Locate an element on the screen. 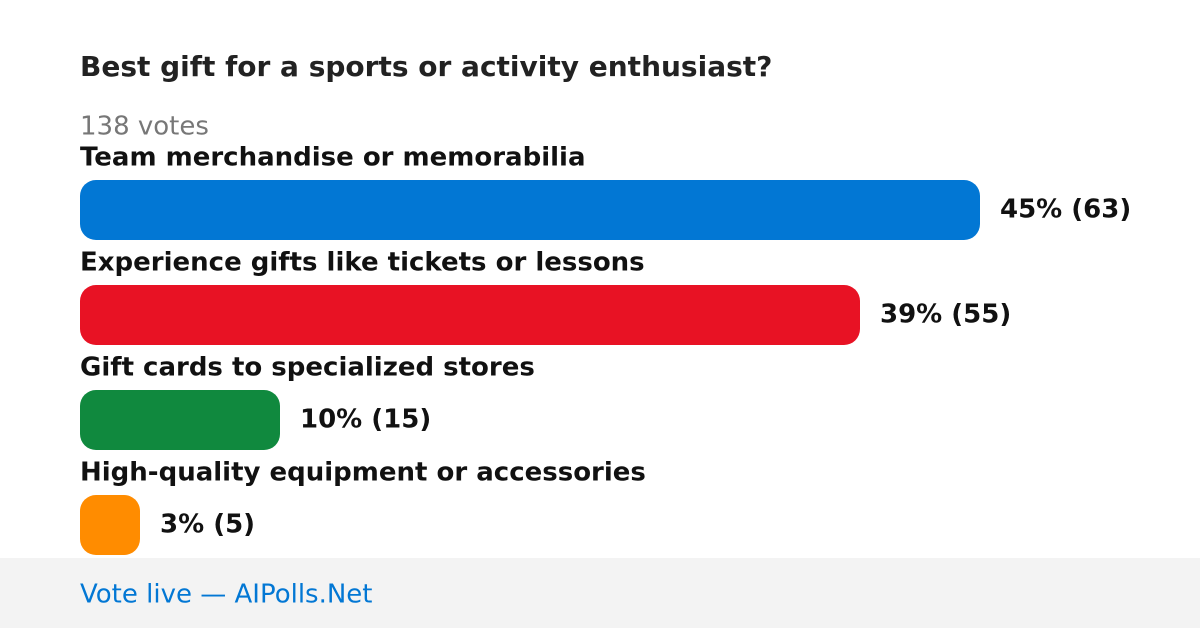 The height and width of the screenshot is (628, 1200). option-label: Gift cards to specialized stores is located at coordinates (307, 368).